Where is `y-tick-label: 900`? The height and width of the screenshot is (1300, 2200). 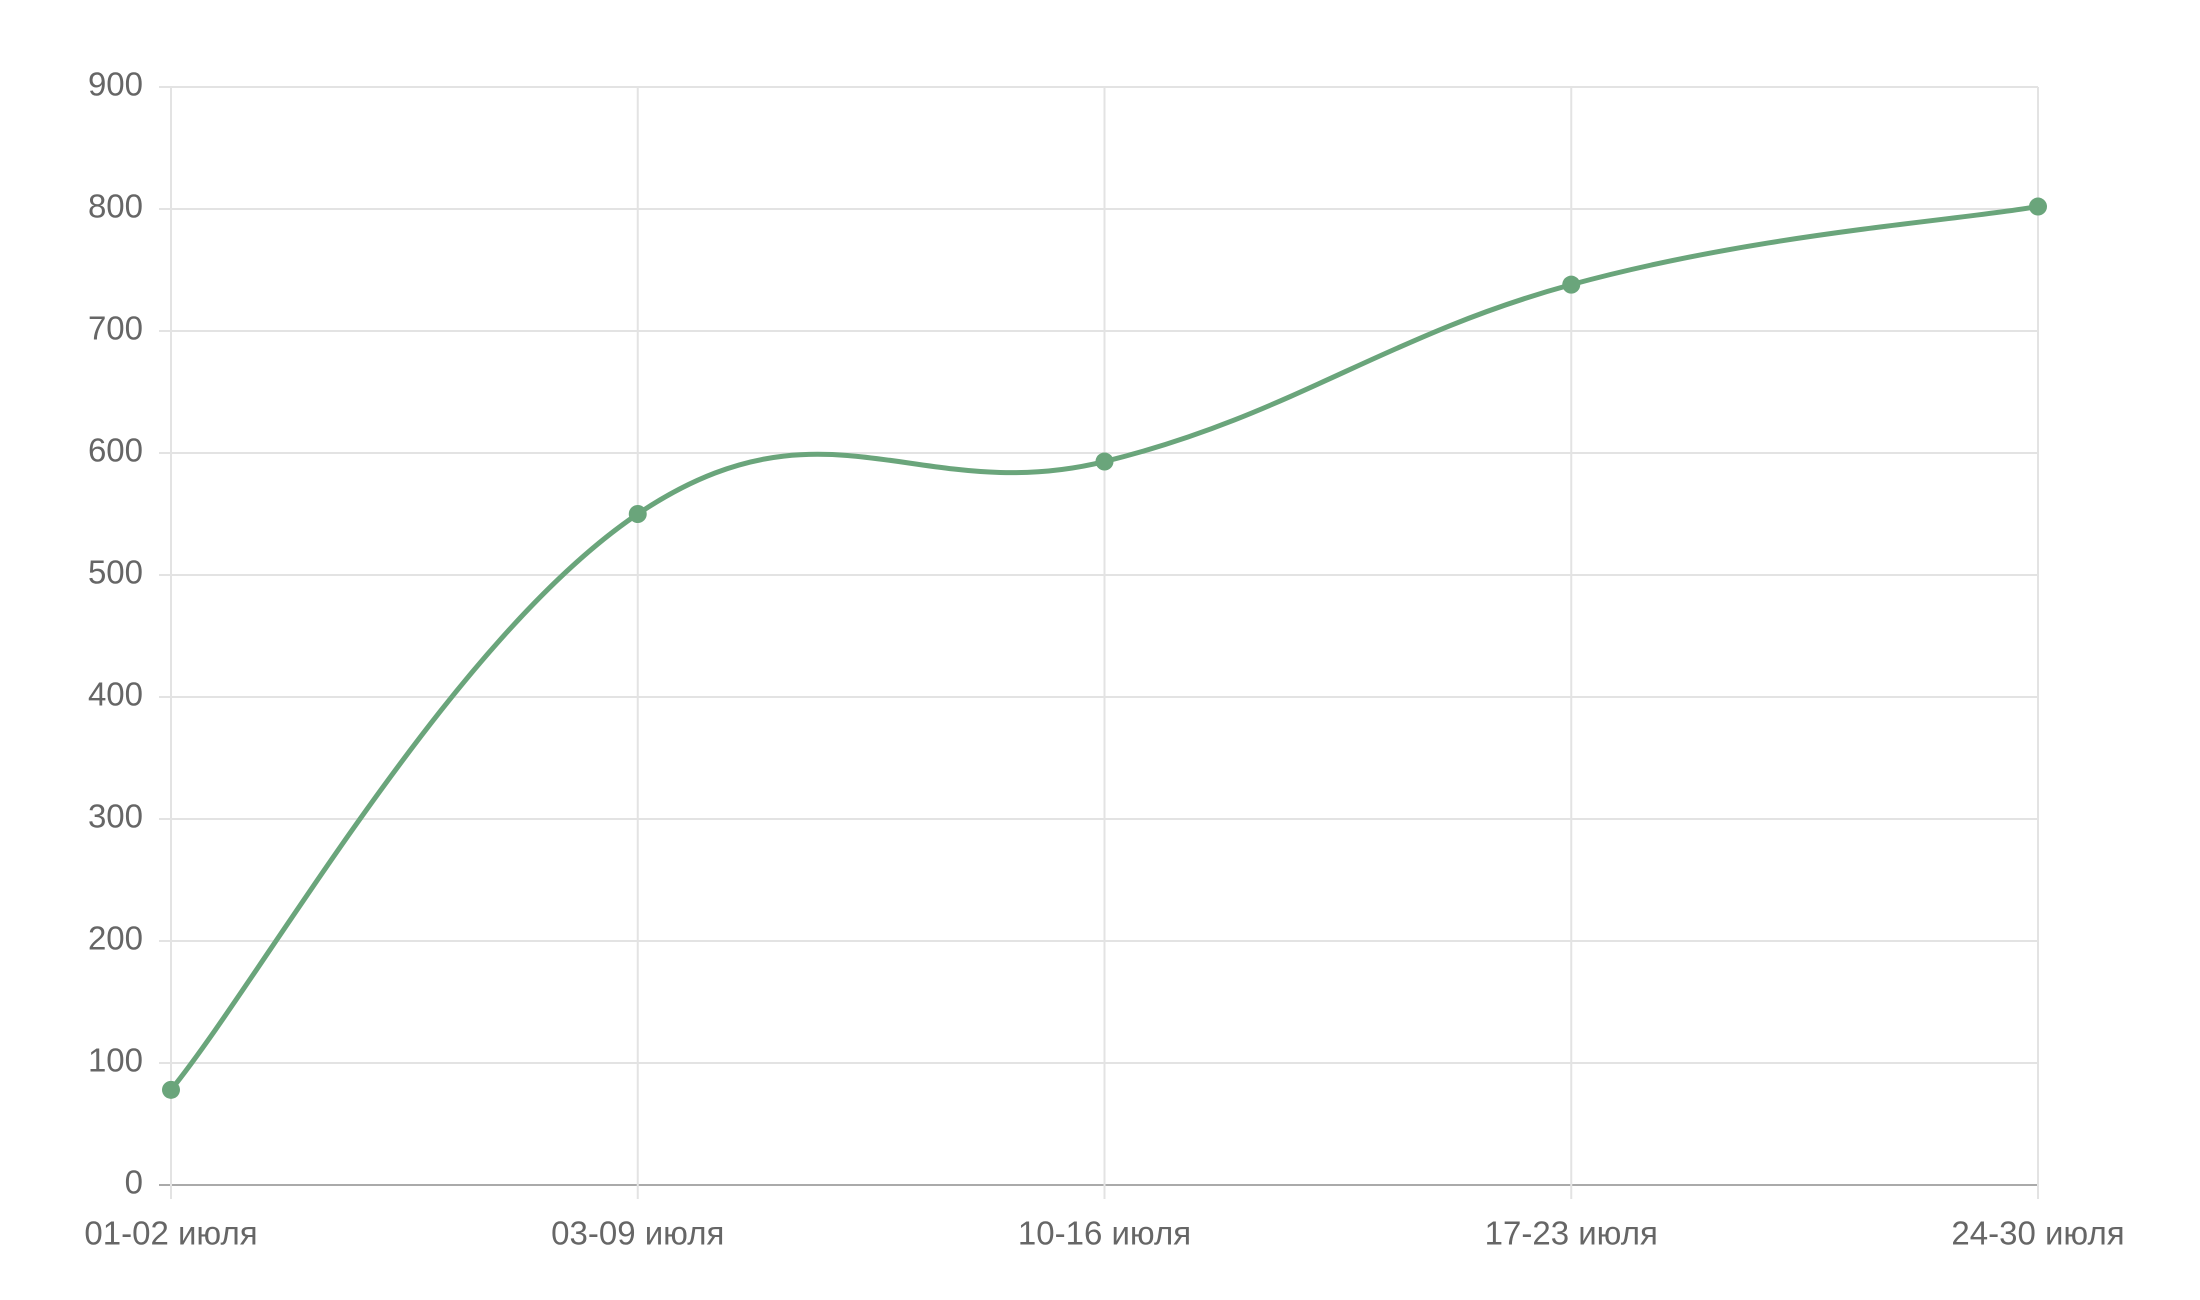 y-tick-label: 900 is located at coordinates (115, 84).